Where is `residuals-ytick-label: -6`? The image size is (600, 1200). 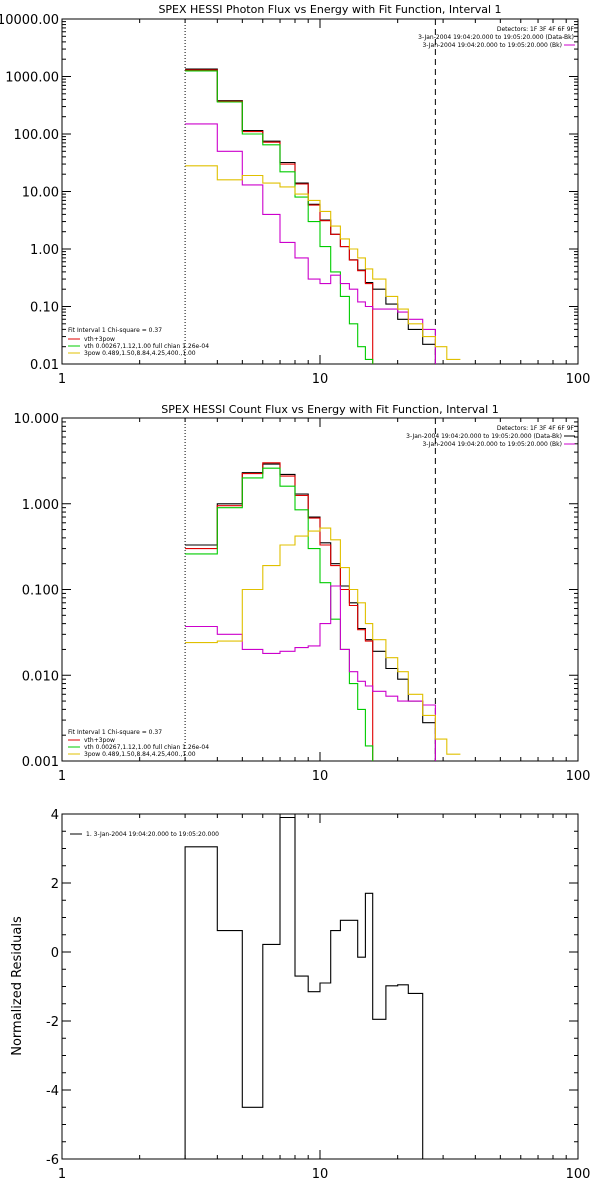
residuals-ytick-label: -6 is located at coordinates (52, 1160).